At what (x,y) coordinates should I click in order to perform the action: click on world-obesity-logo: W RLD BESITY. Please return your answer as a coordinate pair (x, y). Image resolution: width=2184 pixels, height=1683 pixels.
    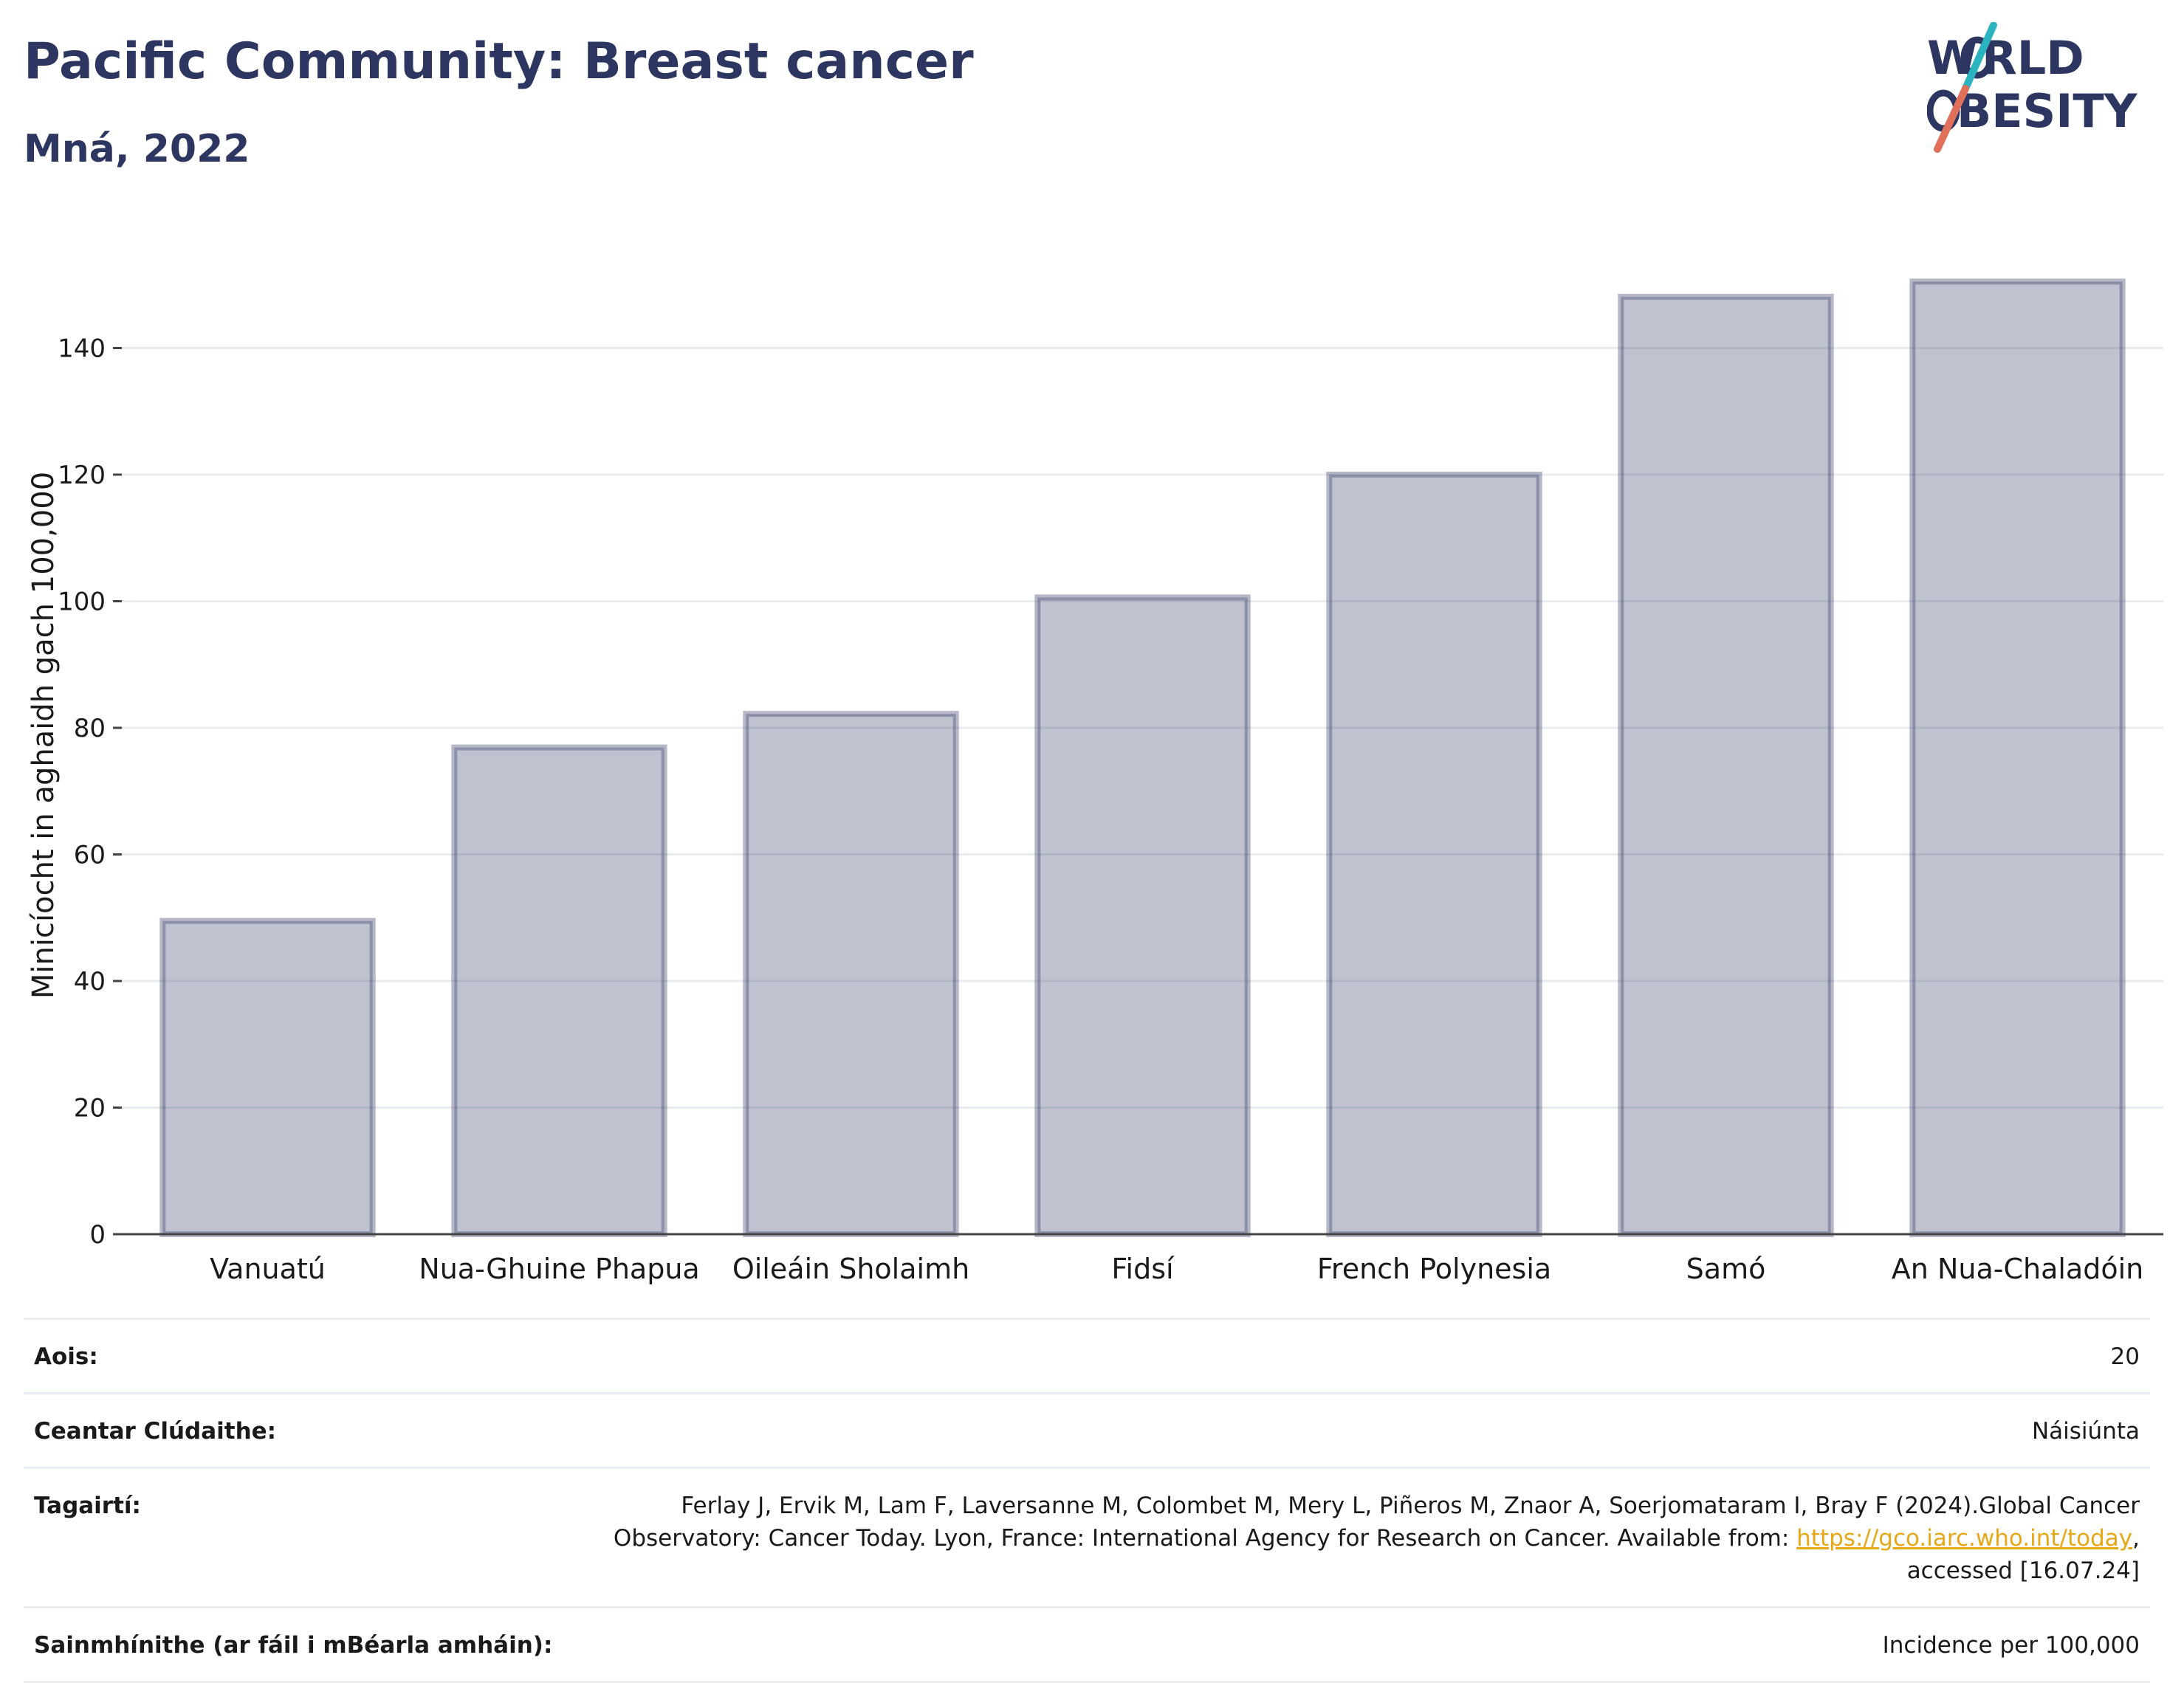
    Looking at the image, I should click on (2033, 88).